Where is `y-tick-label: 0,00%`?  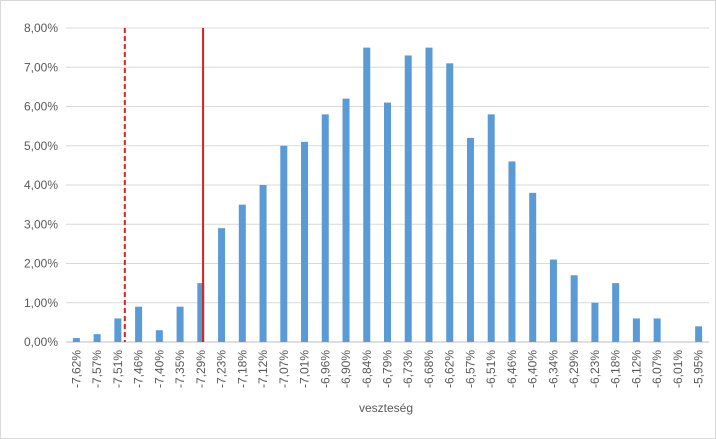 y-tick-label: 0,00% is located at coordinates (41, 342).